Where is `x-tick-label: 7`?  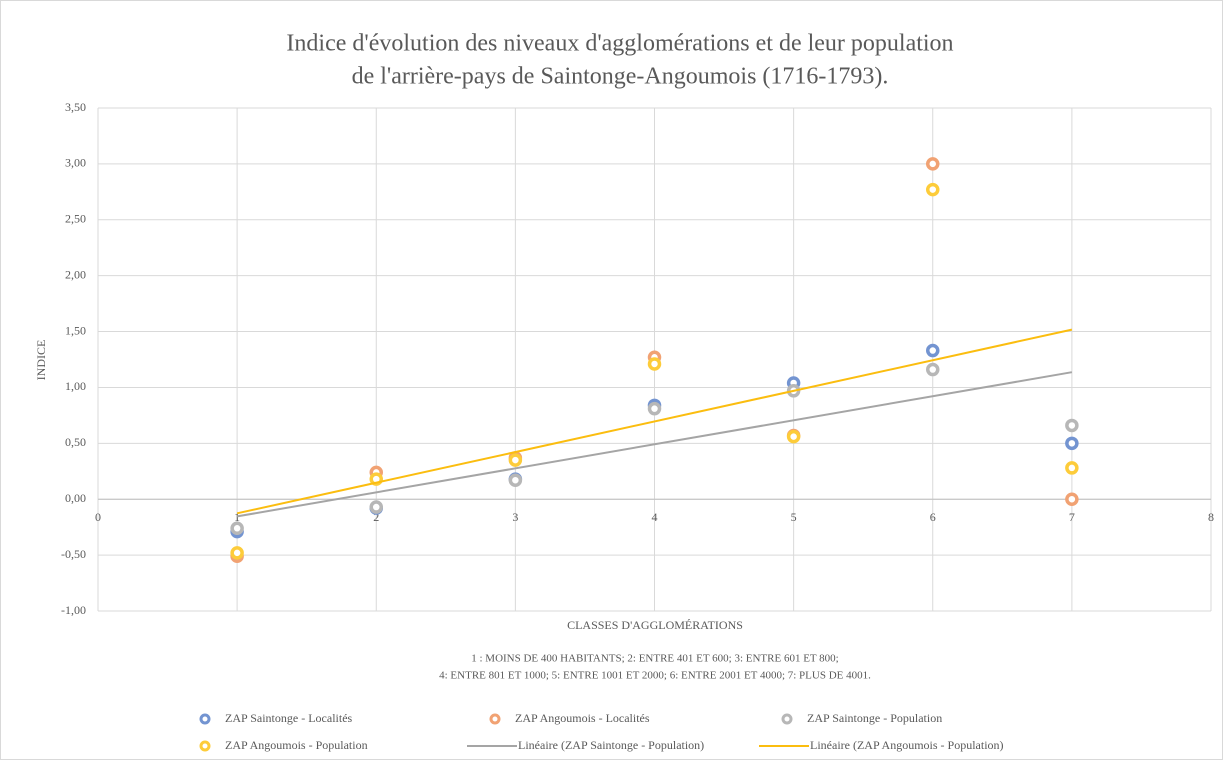
x-tick-label: 7 is located at coordinates (1072, 517).